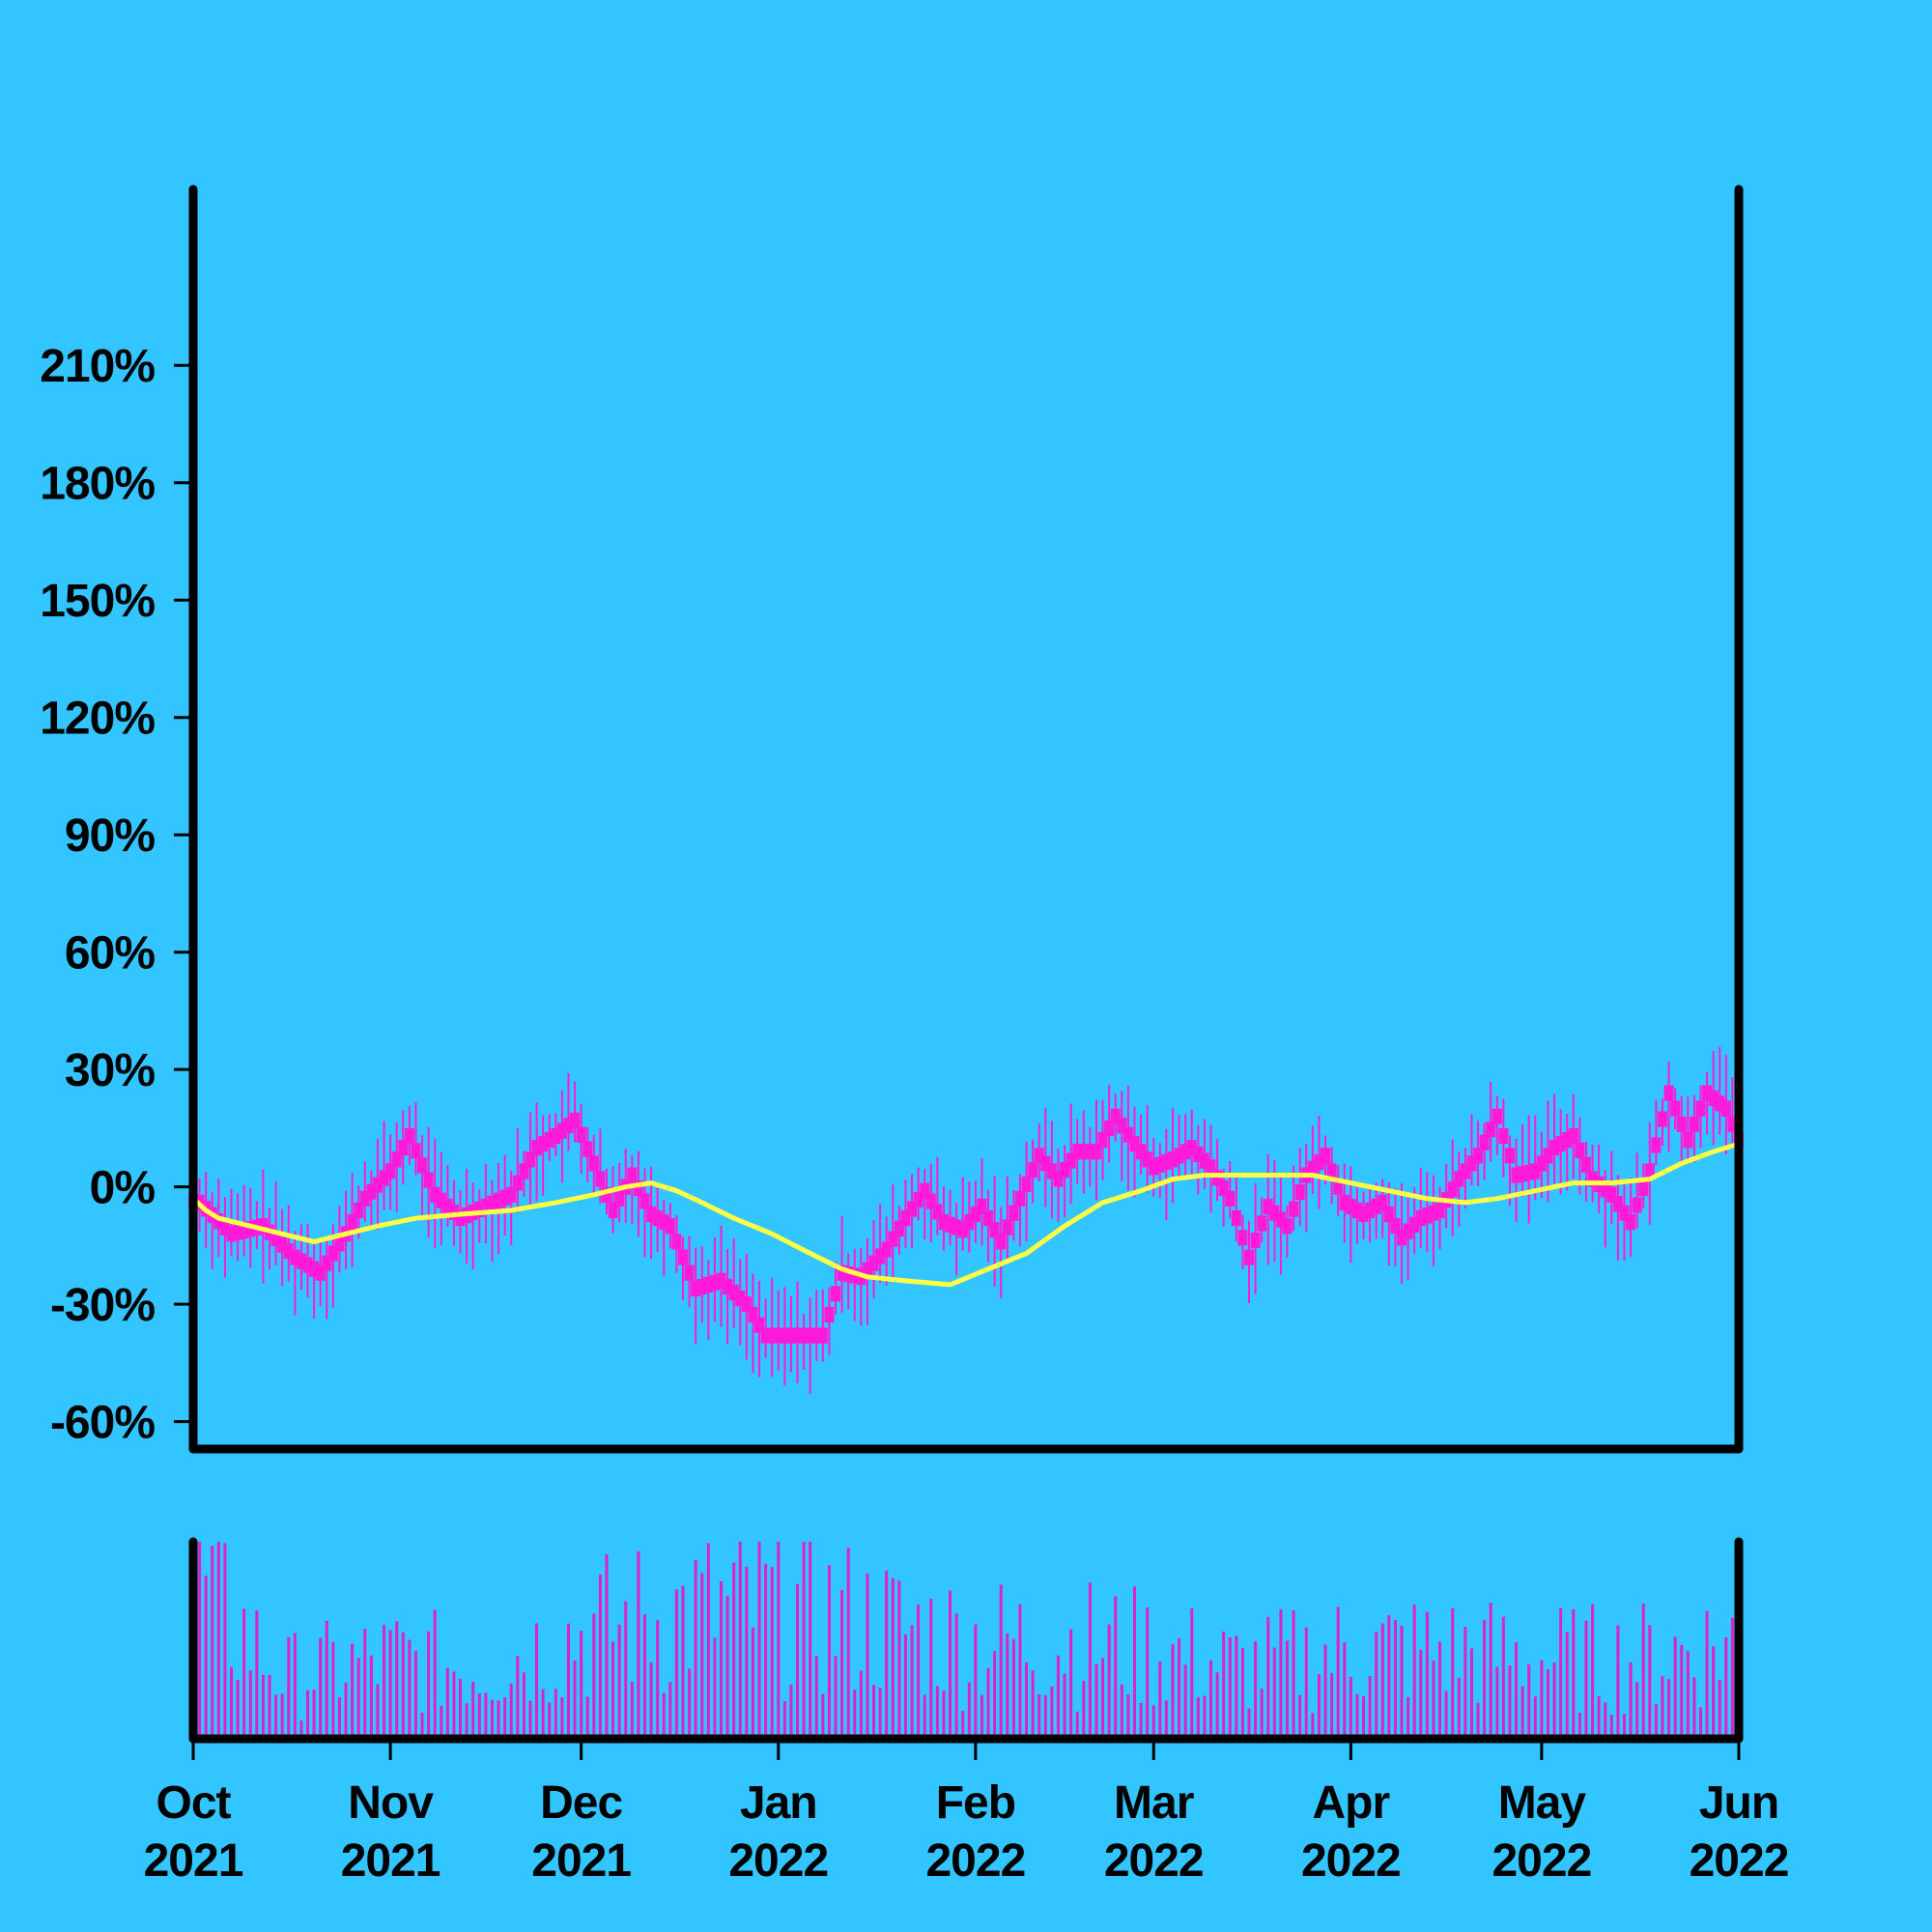 Image resolution: width=1932 pixels, height=1932 pixels. What do you see at coordinates (110, 1070) in the screenshot?
I see `y-tick-label: 30%` at bounding box center [110, 1070].